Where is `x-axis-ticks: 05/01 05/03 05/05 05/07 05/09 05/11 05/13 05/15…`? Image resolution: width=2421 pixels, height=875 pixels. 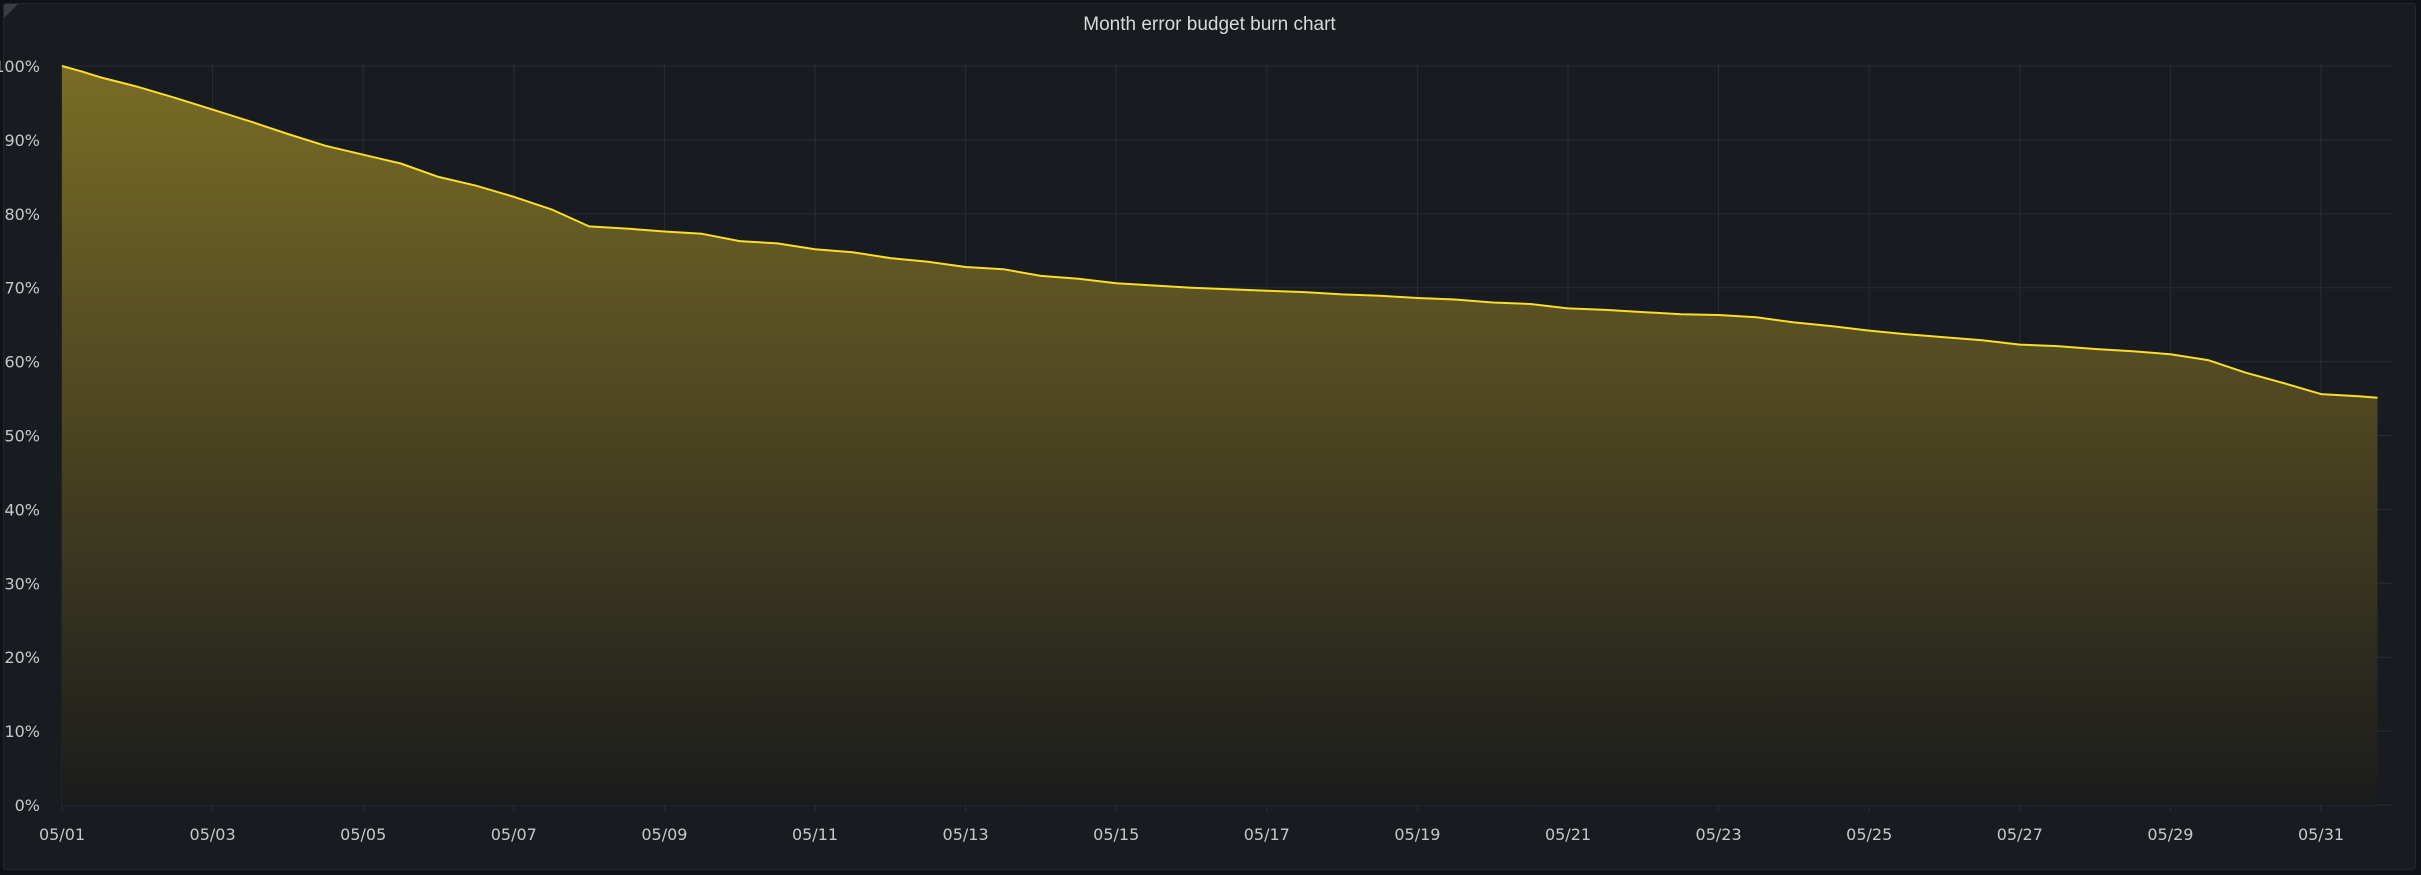 x-axis-ticks: 05/01 05/03 05/05 05/07 05/09 05/11 05/13 05/15… is located at coordinates (1191, 834).